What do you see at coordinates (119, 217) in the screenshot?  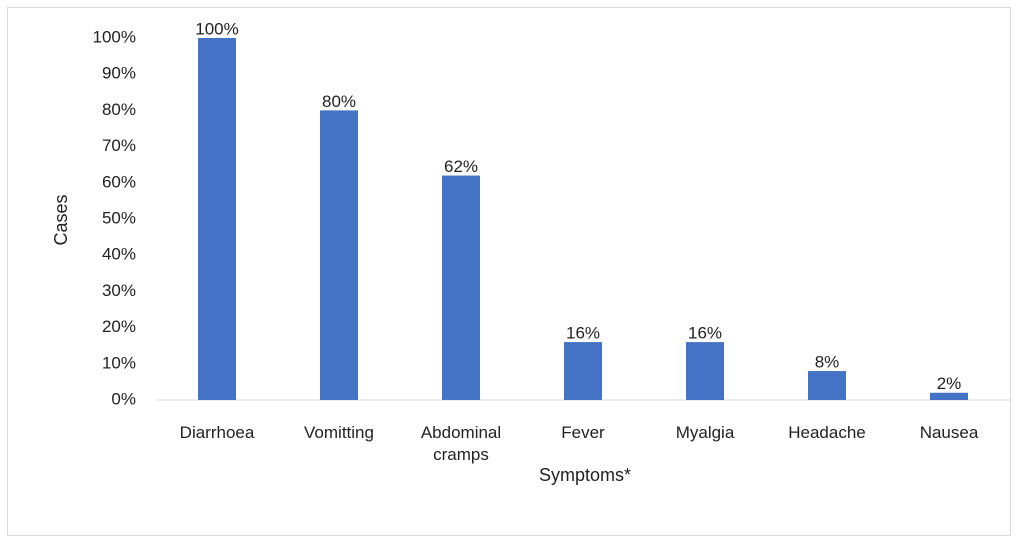 I see `y-tick-label: 50%` at bounding box center [119, 217].